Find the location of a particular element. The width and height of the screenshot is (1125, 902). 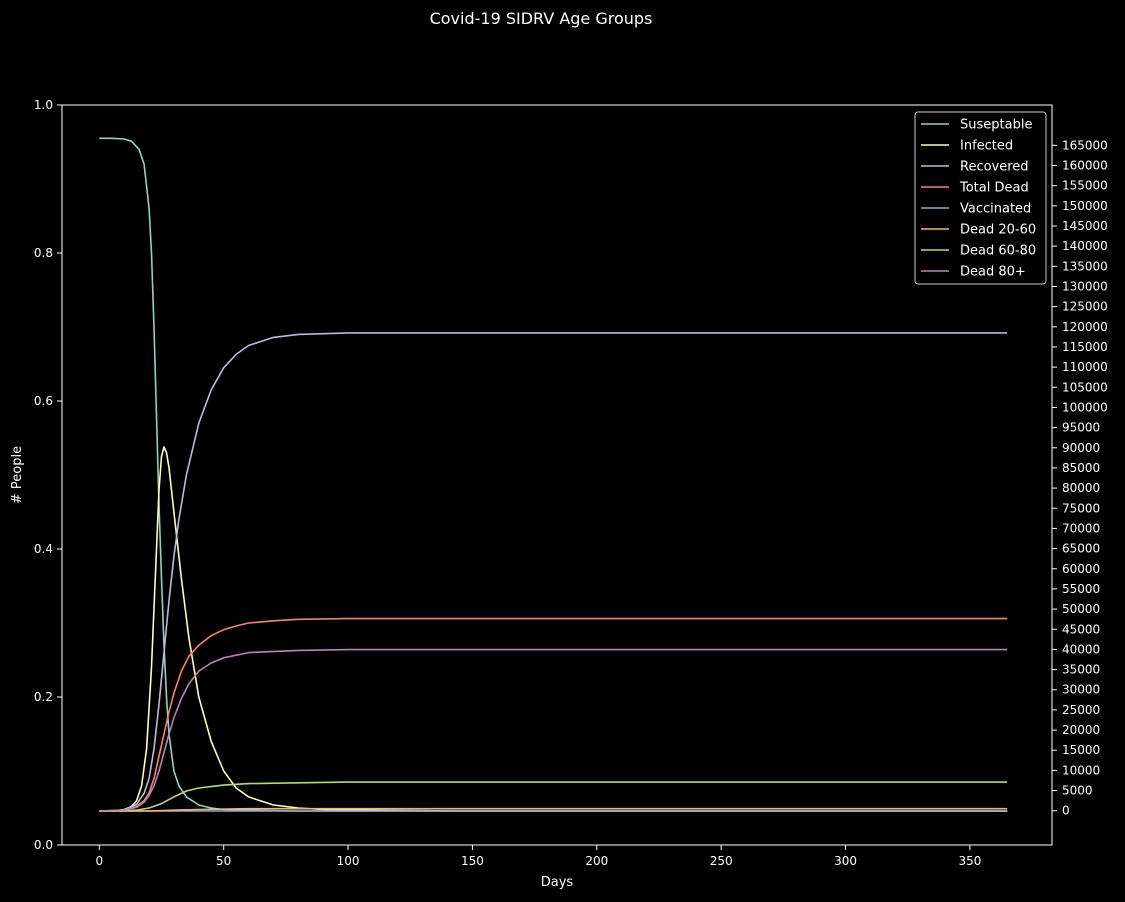

y2-tick-label: 60000 is located at coordinates (1081, 569).